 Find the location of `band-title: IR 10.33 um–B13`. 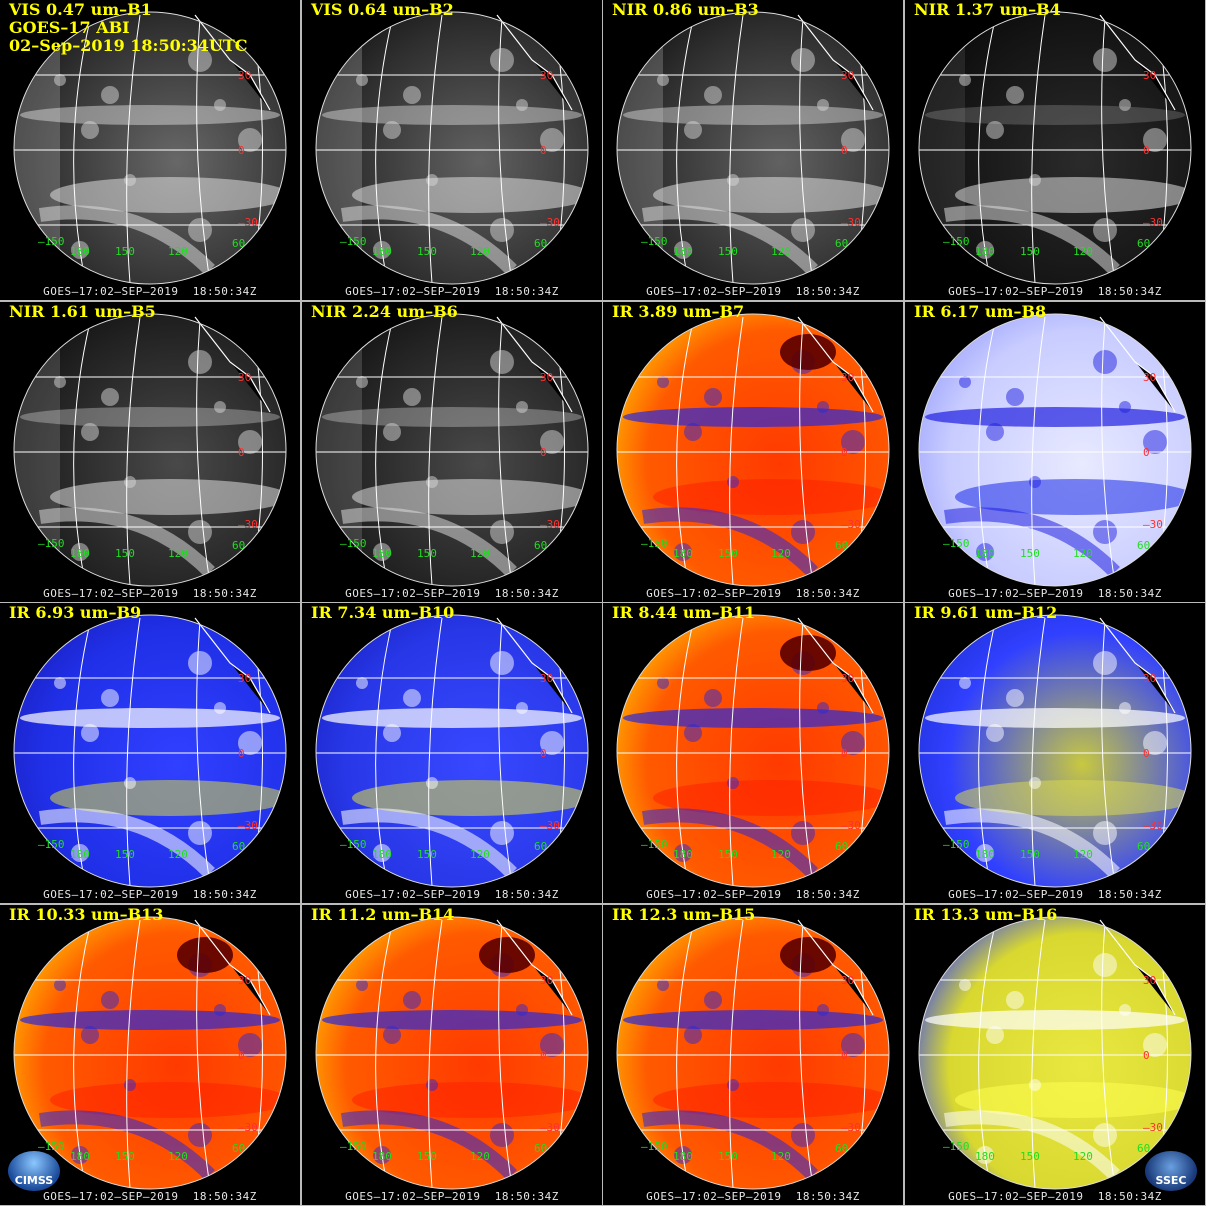

band-title: IR 10.33 um–B13 is located at coordinates (86, 915).